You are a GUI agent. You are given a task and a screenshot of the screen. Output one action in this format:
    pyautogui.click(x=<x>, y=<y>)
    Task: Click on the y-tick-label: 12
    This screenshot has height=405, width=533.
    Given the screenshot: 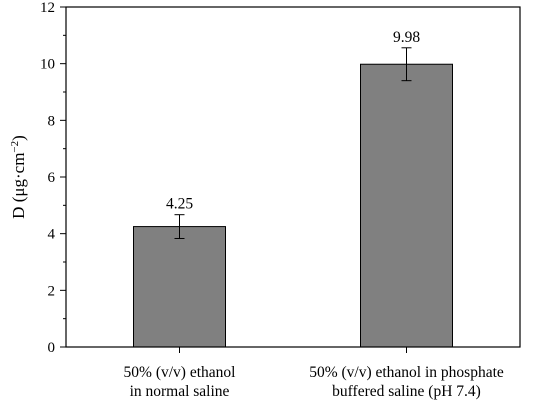 What is the action you would take?
    pyautogui.click(x=47, y=8)
    